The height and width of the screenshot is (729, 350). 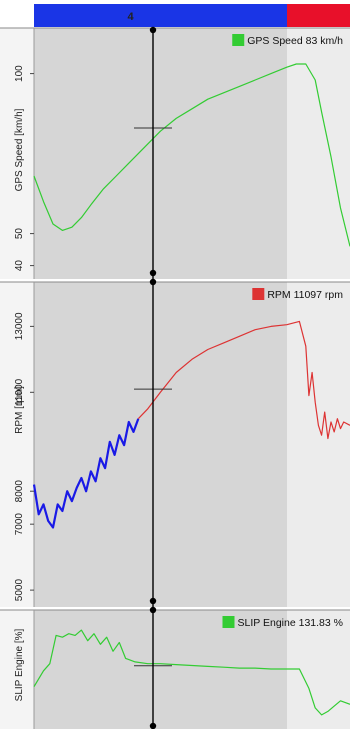 I want to click on legend-series-name: SLIP Engine, so click(x=268, y=623).